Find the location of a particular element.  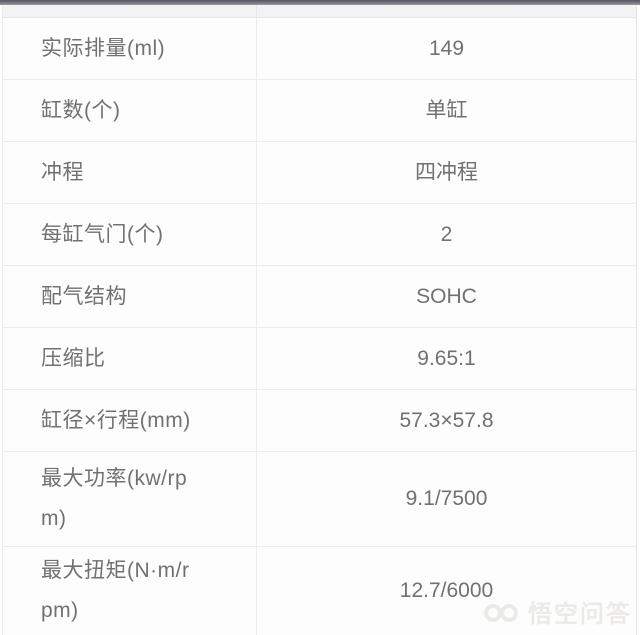

spec-row-valvetrain: 配气结构 SOHC is located at coordinates (319, 297).